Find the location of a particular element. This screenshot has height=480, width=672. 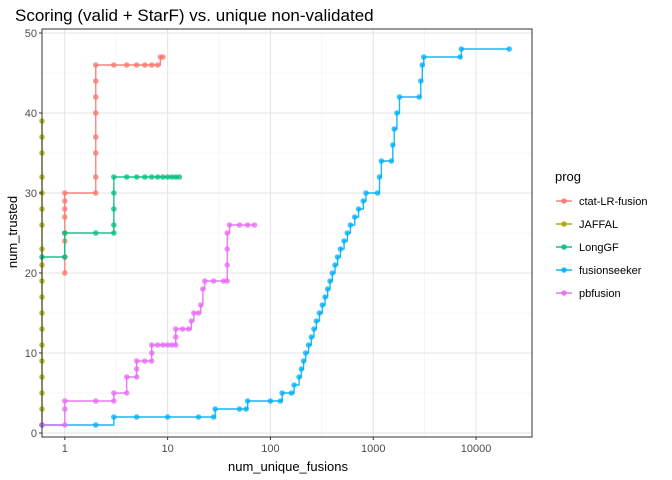

legend-label: fusionseeker is located at coordinates (610, 271).